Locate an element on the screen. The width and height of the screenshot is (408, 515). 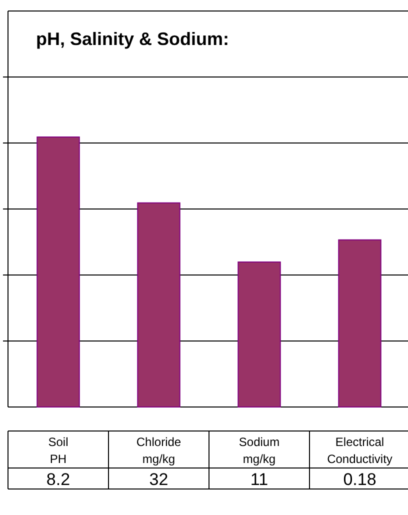
x-tick-label: Electrical Conductivity is located at coordinates (359, 450).